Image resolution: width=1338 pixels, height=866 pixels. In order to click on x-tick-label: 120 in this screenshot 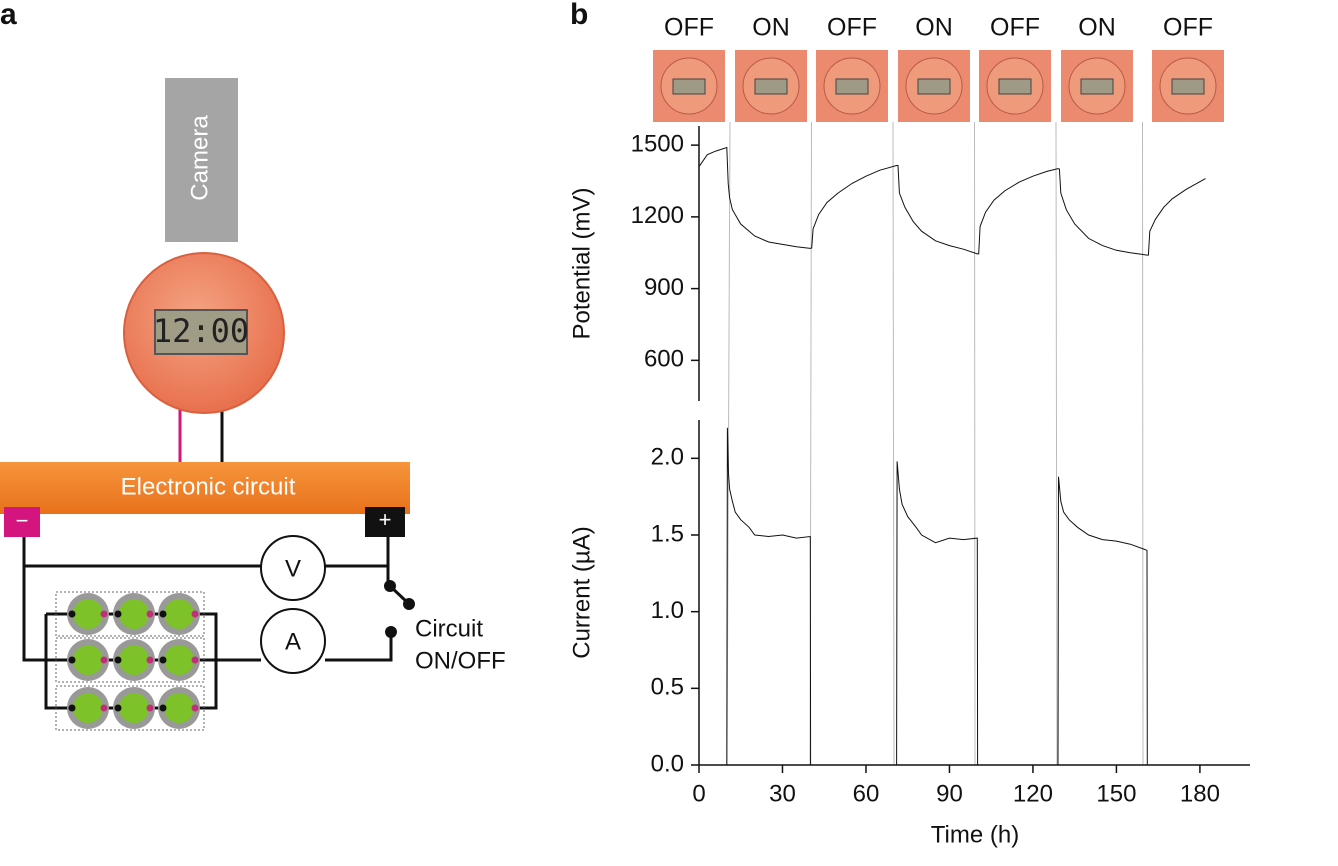, I will do `click(1033, 793)`.